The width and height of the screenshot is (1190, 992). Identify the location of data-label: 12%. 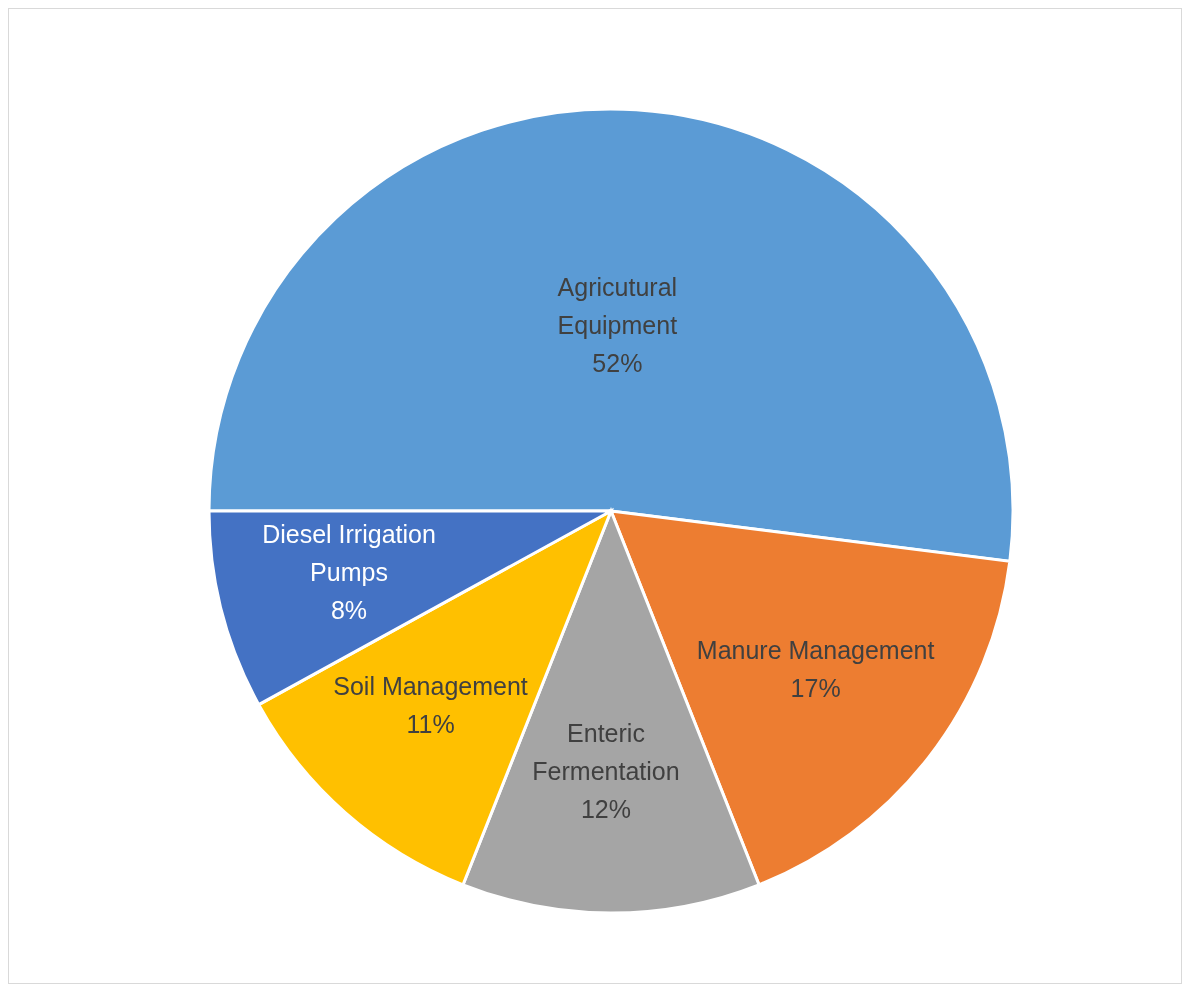
(606, 809).